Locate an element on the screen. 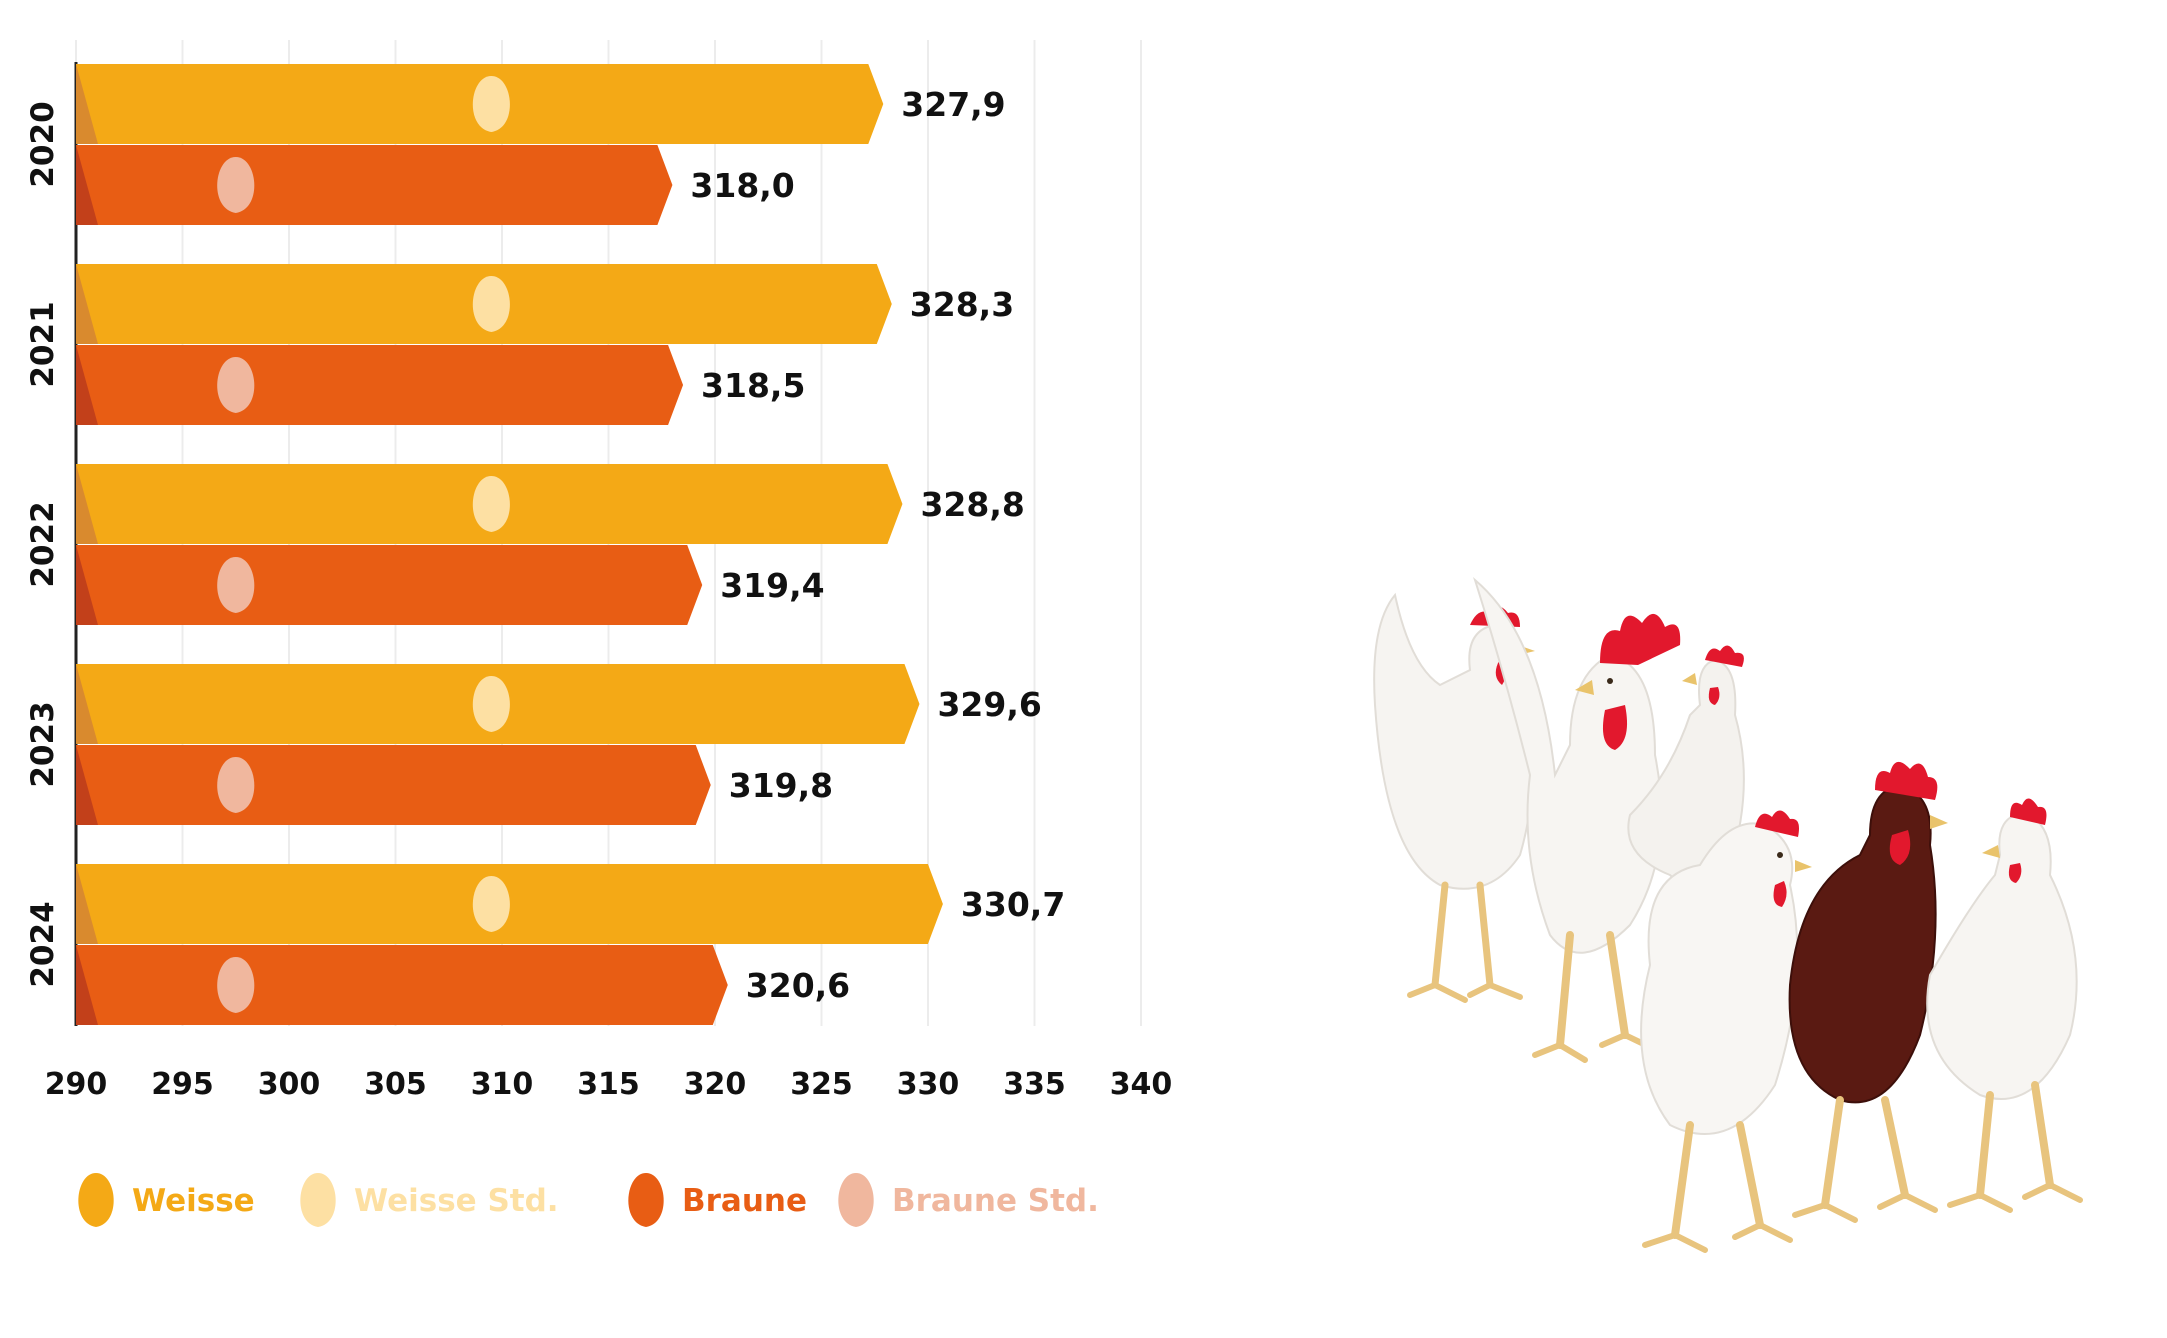 The width and height of the screenshot is (2167, 1338). brown-hen-icon is located at coordinates (1868, 992).